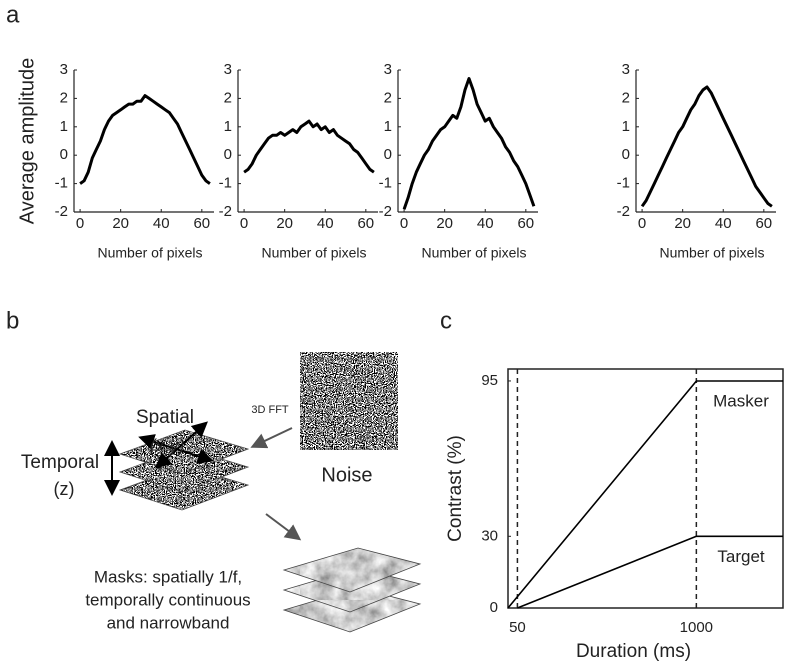 This screenshot has height=664, width=787. I want to click on plot-frame, so click(645, 488).